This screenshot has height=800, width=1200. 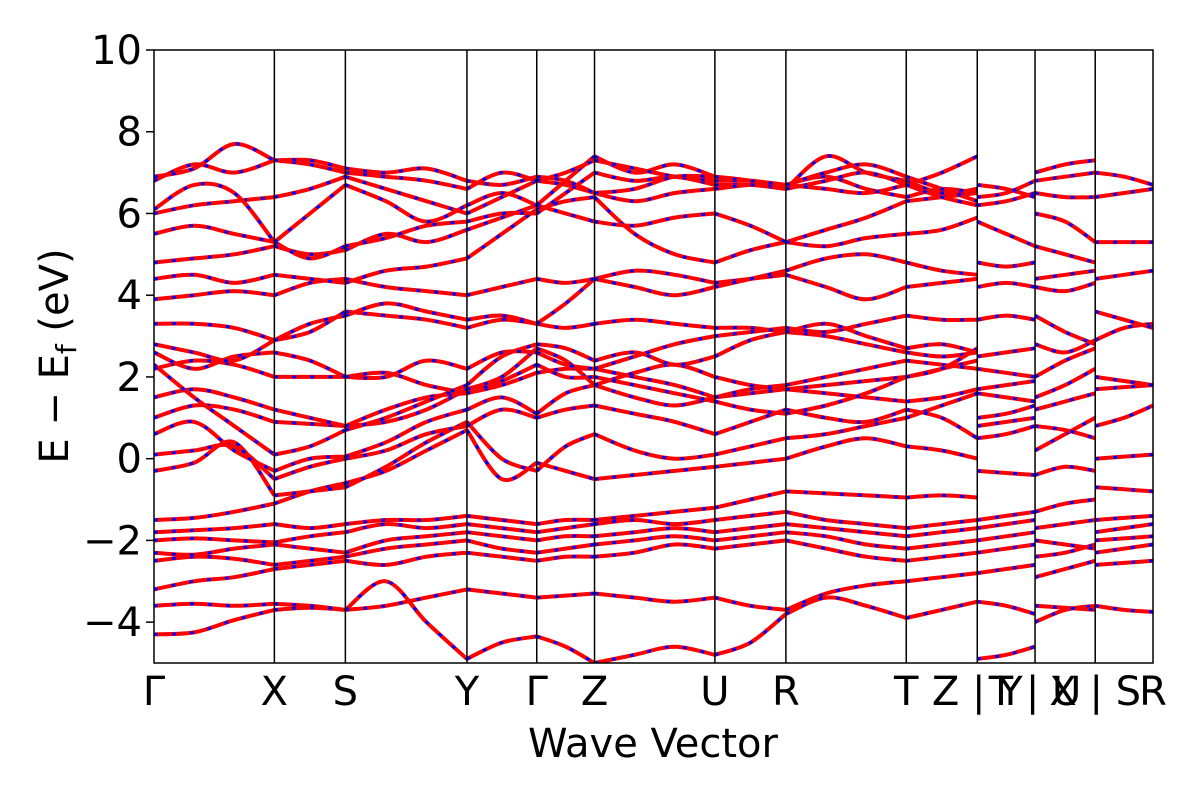 What do you see at coordinates (1095, 692) in the screenshot?
I see `x-tick-label: X | S` at bounding box center [1095, 692].